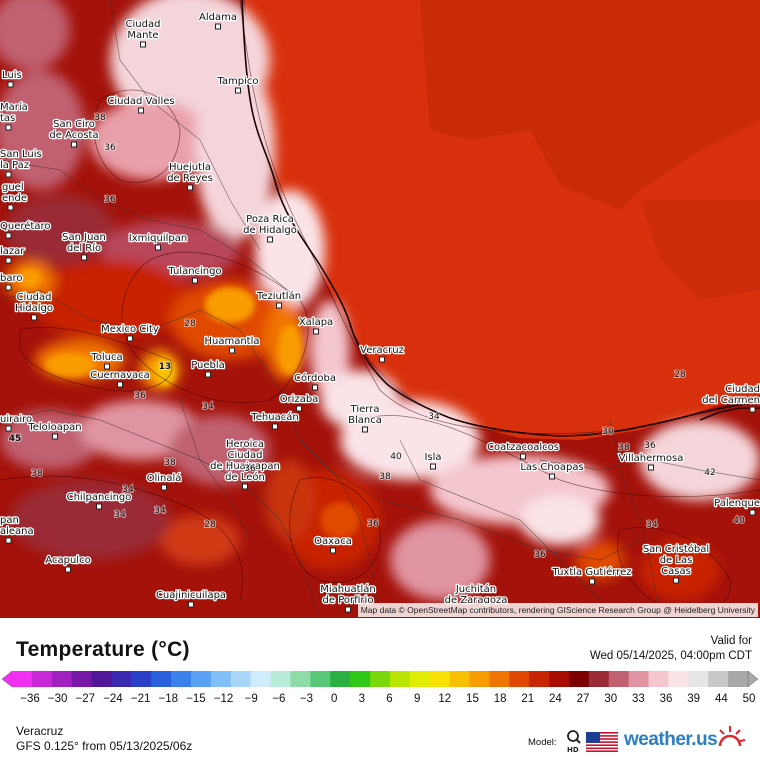 The height and width of the screenshot is (760, 760). I want to click on city-label: Coatzacoalcos, so click(523, 447).